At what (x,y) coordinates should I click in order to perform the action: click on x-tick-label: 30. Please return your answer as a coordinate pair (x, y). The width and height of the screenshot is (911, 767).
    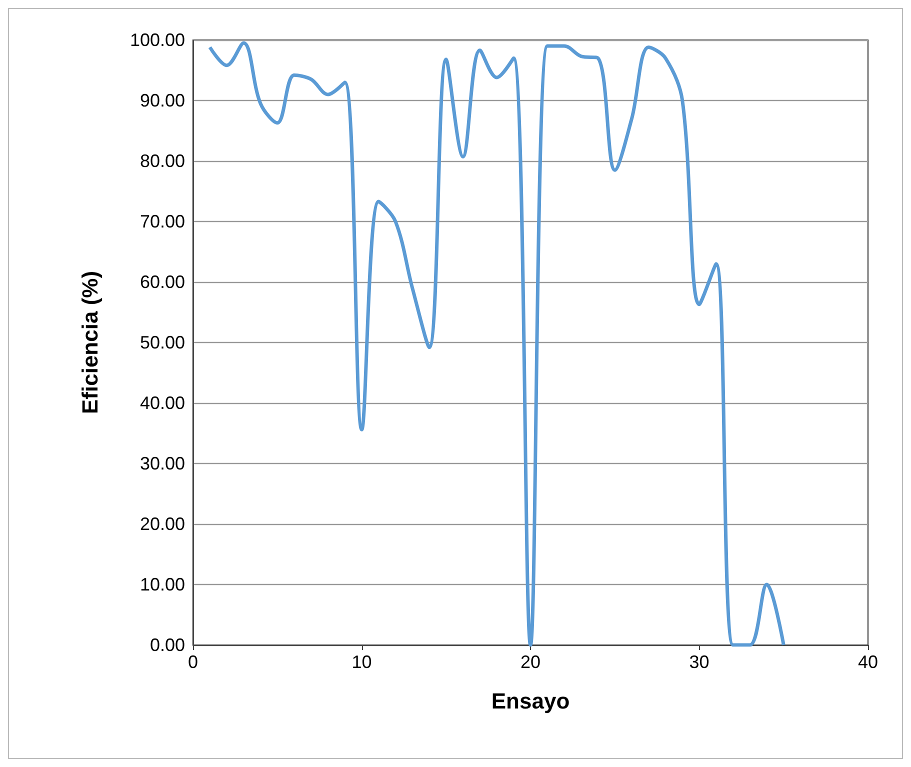
    Looking at the image, I should click on (699, 662).